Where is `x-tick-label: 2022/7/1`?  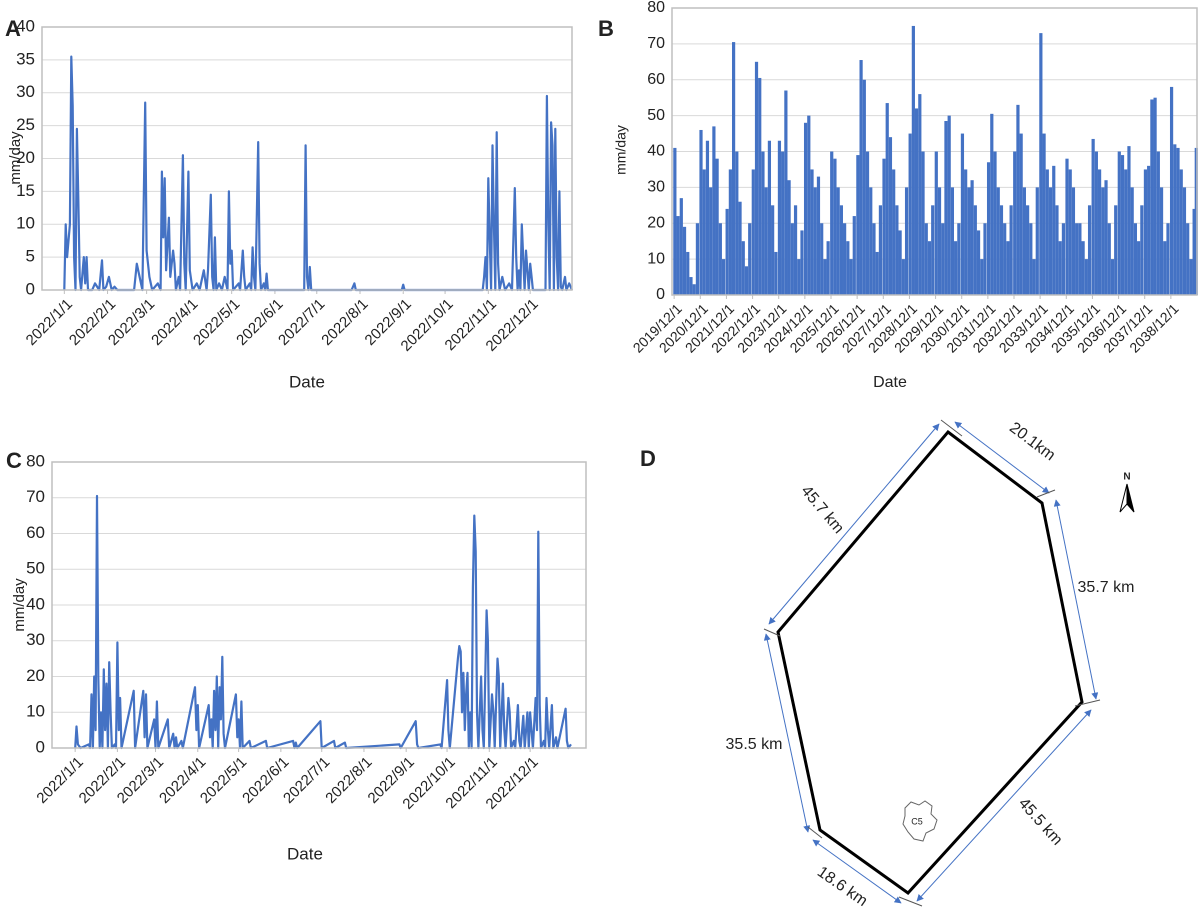
x-tick-label: 2022/7/1 is located at coordinates (301, 322).